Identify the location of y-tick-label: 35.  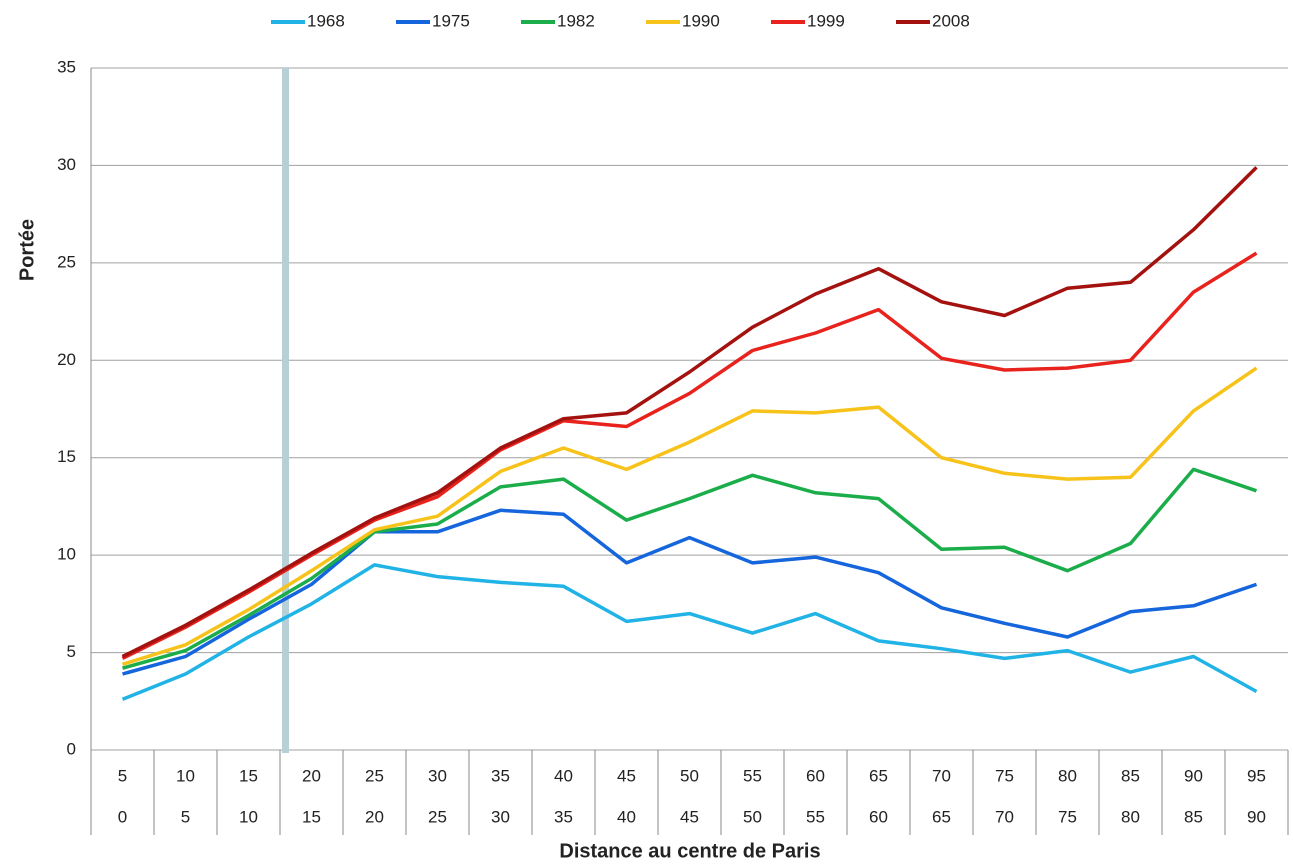
(66, 66).